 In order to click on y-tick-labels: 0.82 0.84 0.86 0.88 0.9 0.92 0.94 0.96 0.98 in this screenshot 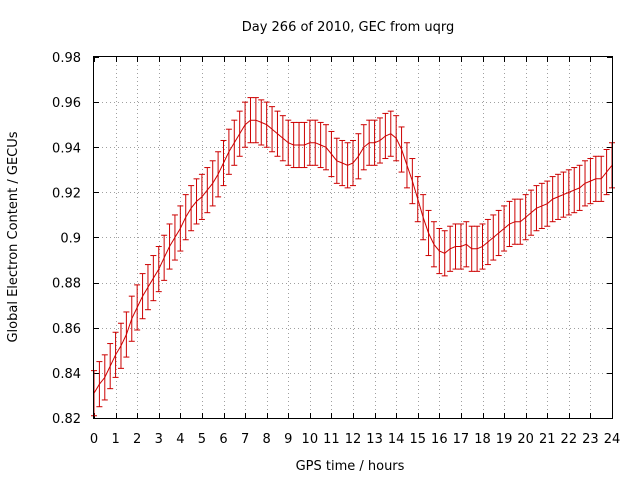, I will do `click(66, 239)`.